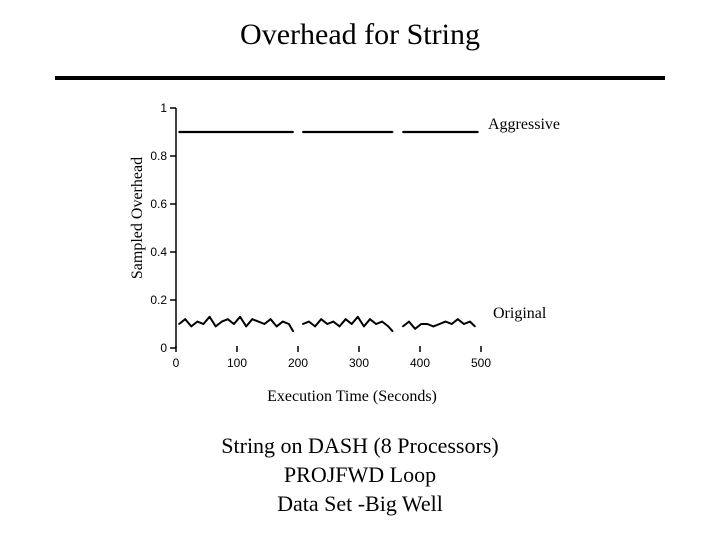 This screenshot has width=720, height=540. I want to click on x-tick-label: 400, so click(420, 363).